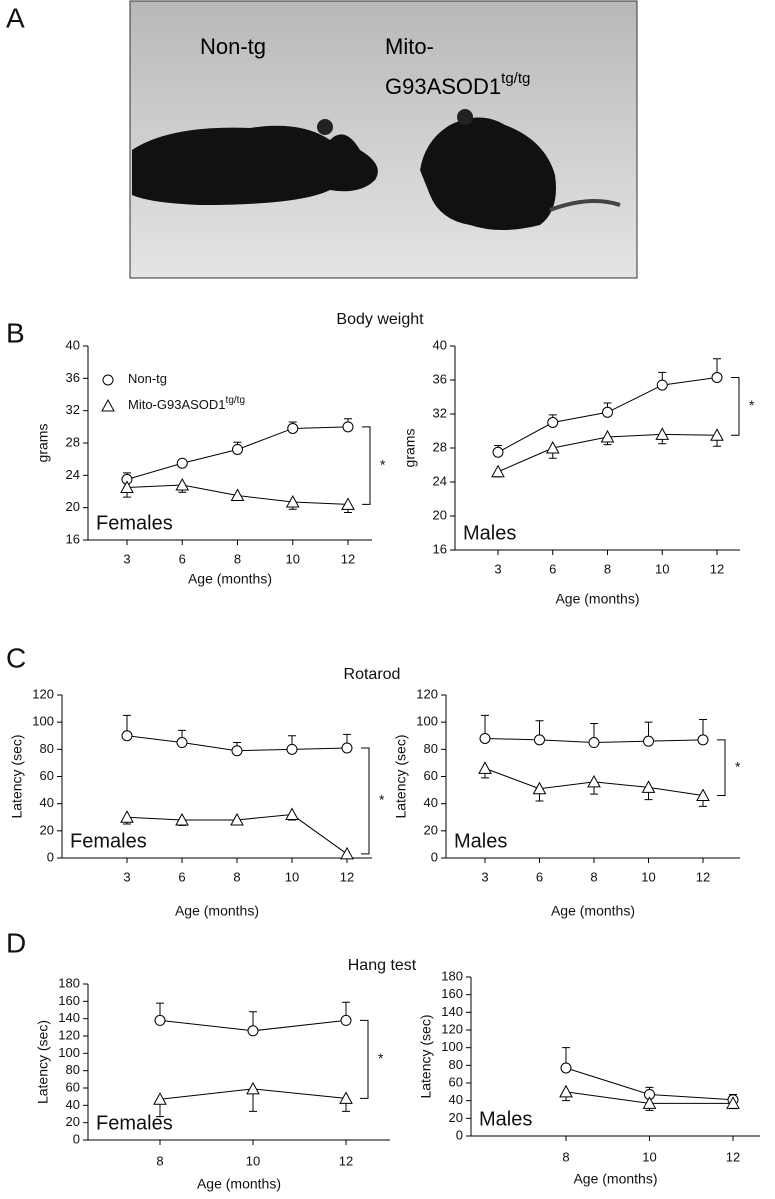  I want to click on section-title: Rotarod, so click(372, 674).